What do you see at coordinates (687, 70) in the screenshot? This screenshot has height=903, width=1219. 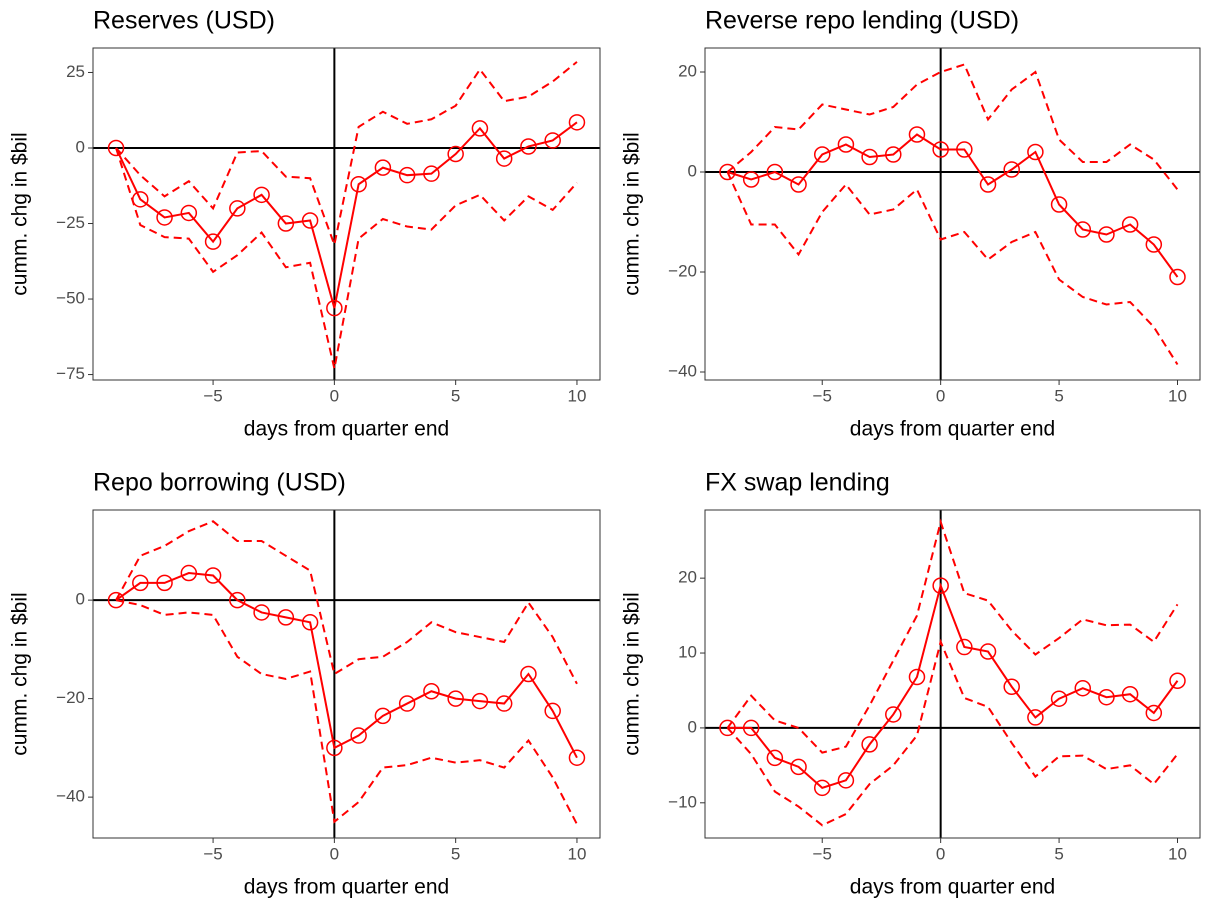 I see `y-tick-label: 20` at bounding box center [687, 70].